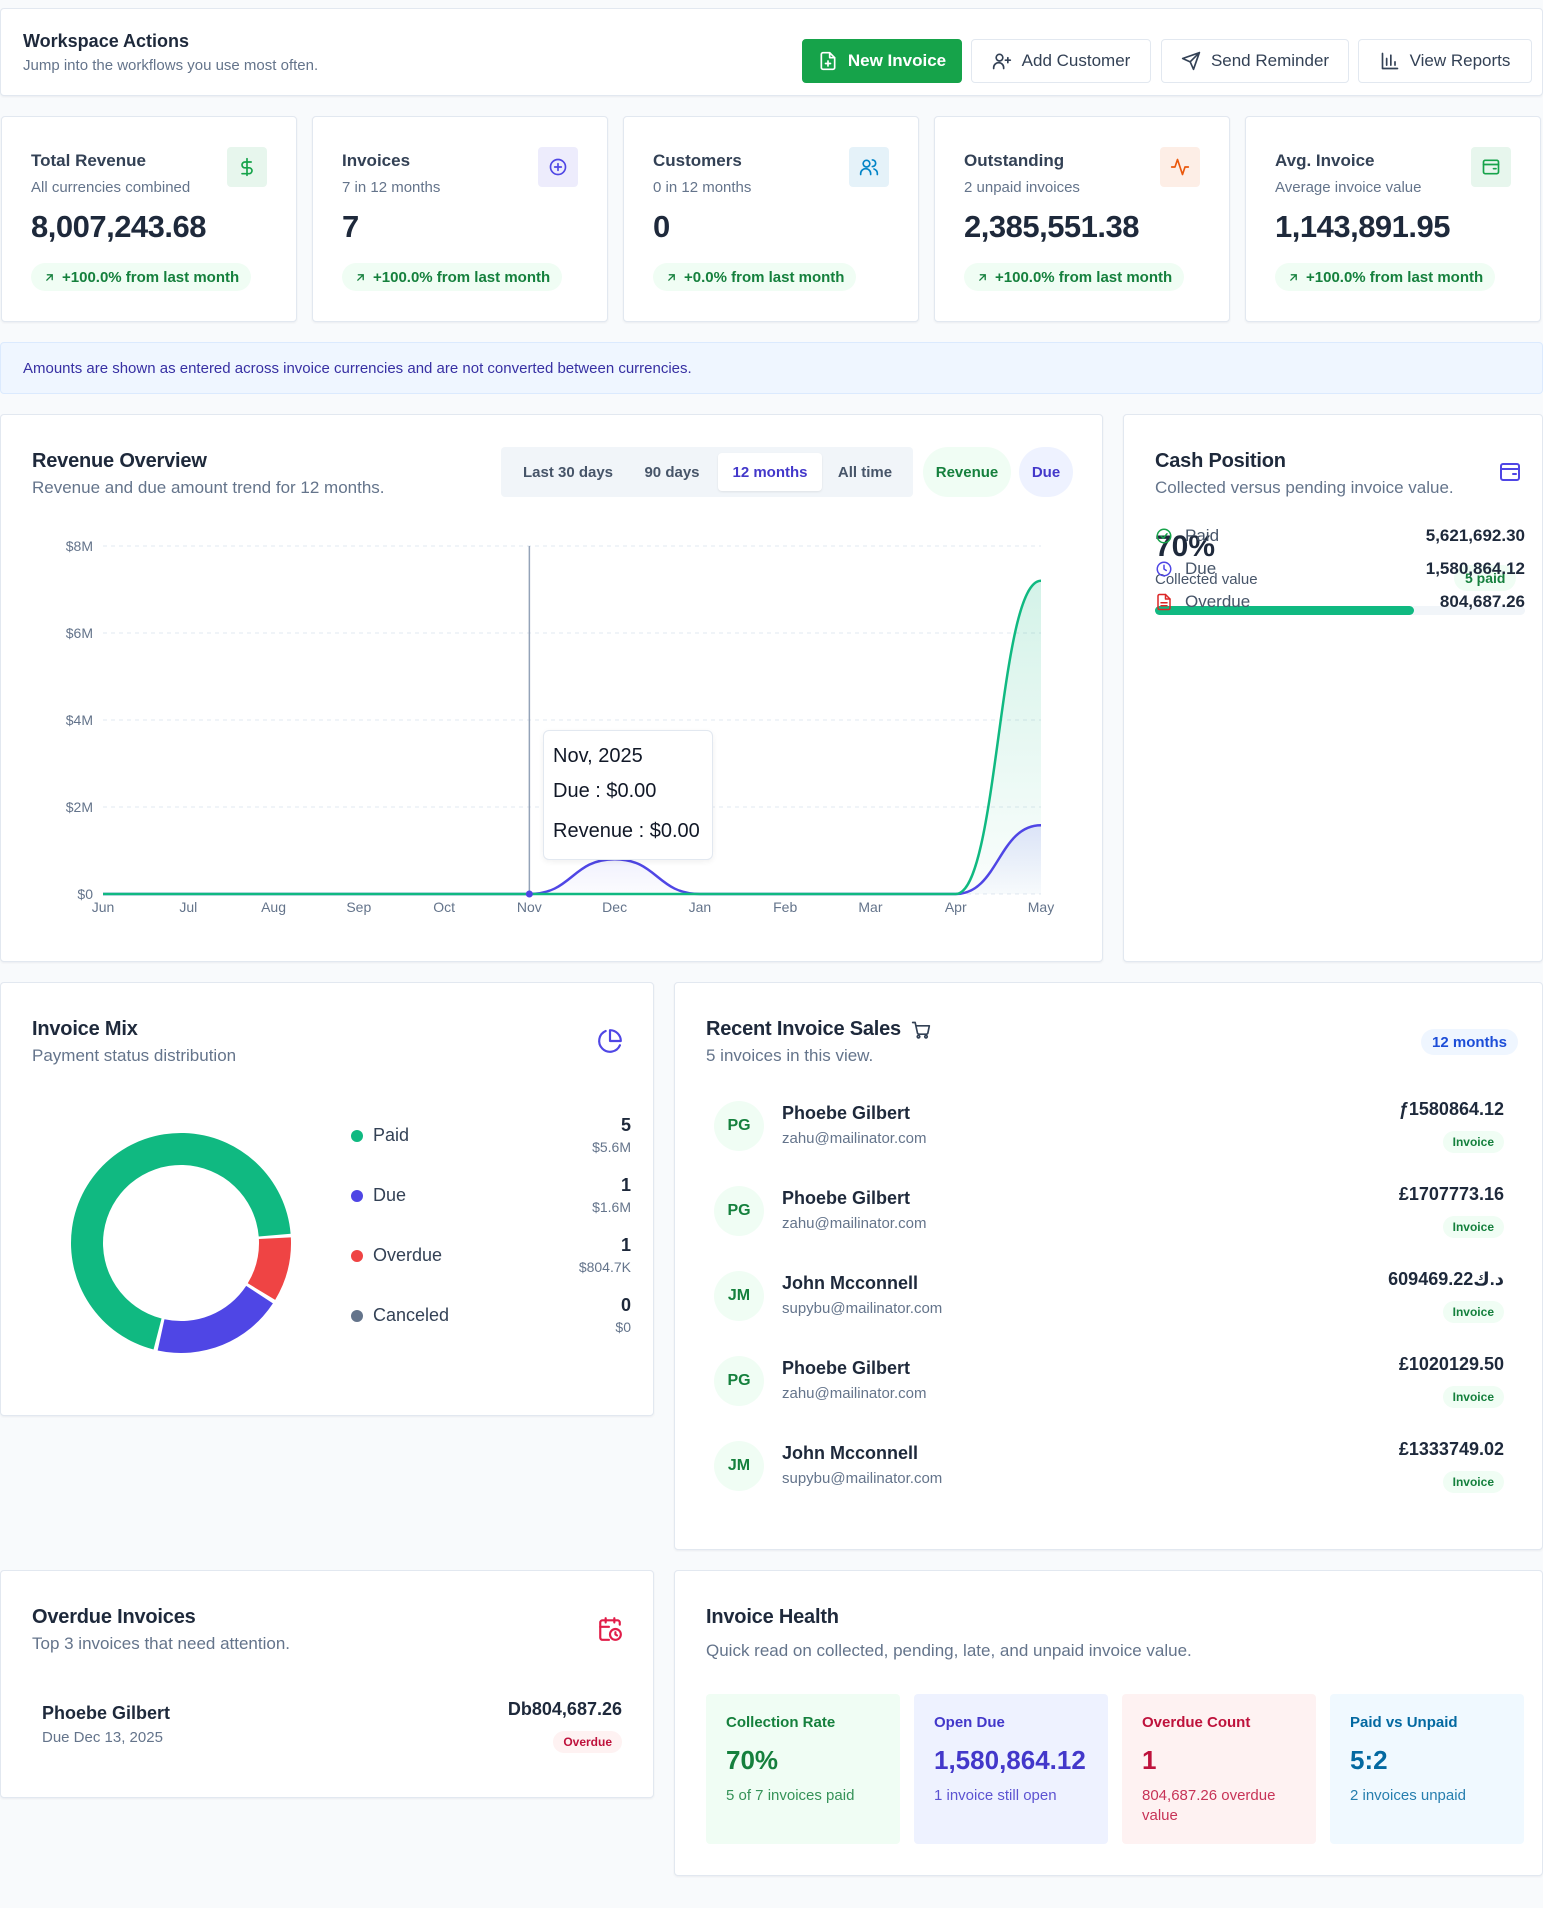 The image size is (1543, 1908). Describe the element at coordinates (1052, 226) in the screenshot. I see `kpi-value: 2,385,551.38` at that location.